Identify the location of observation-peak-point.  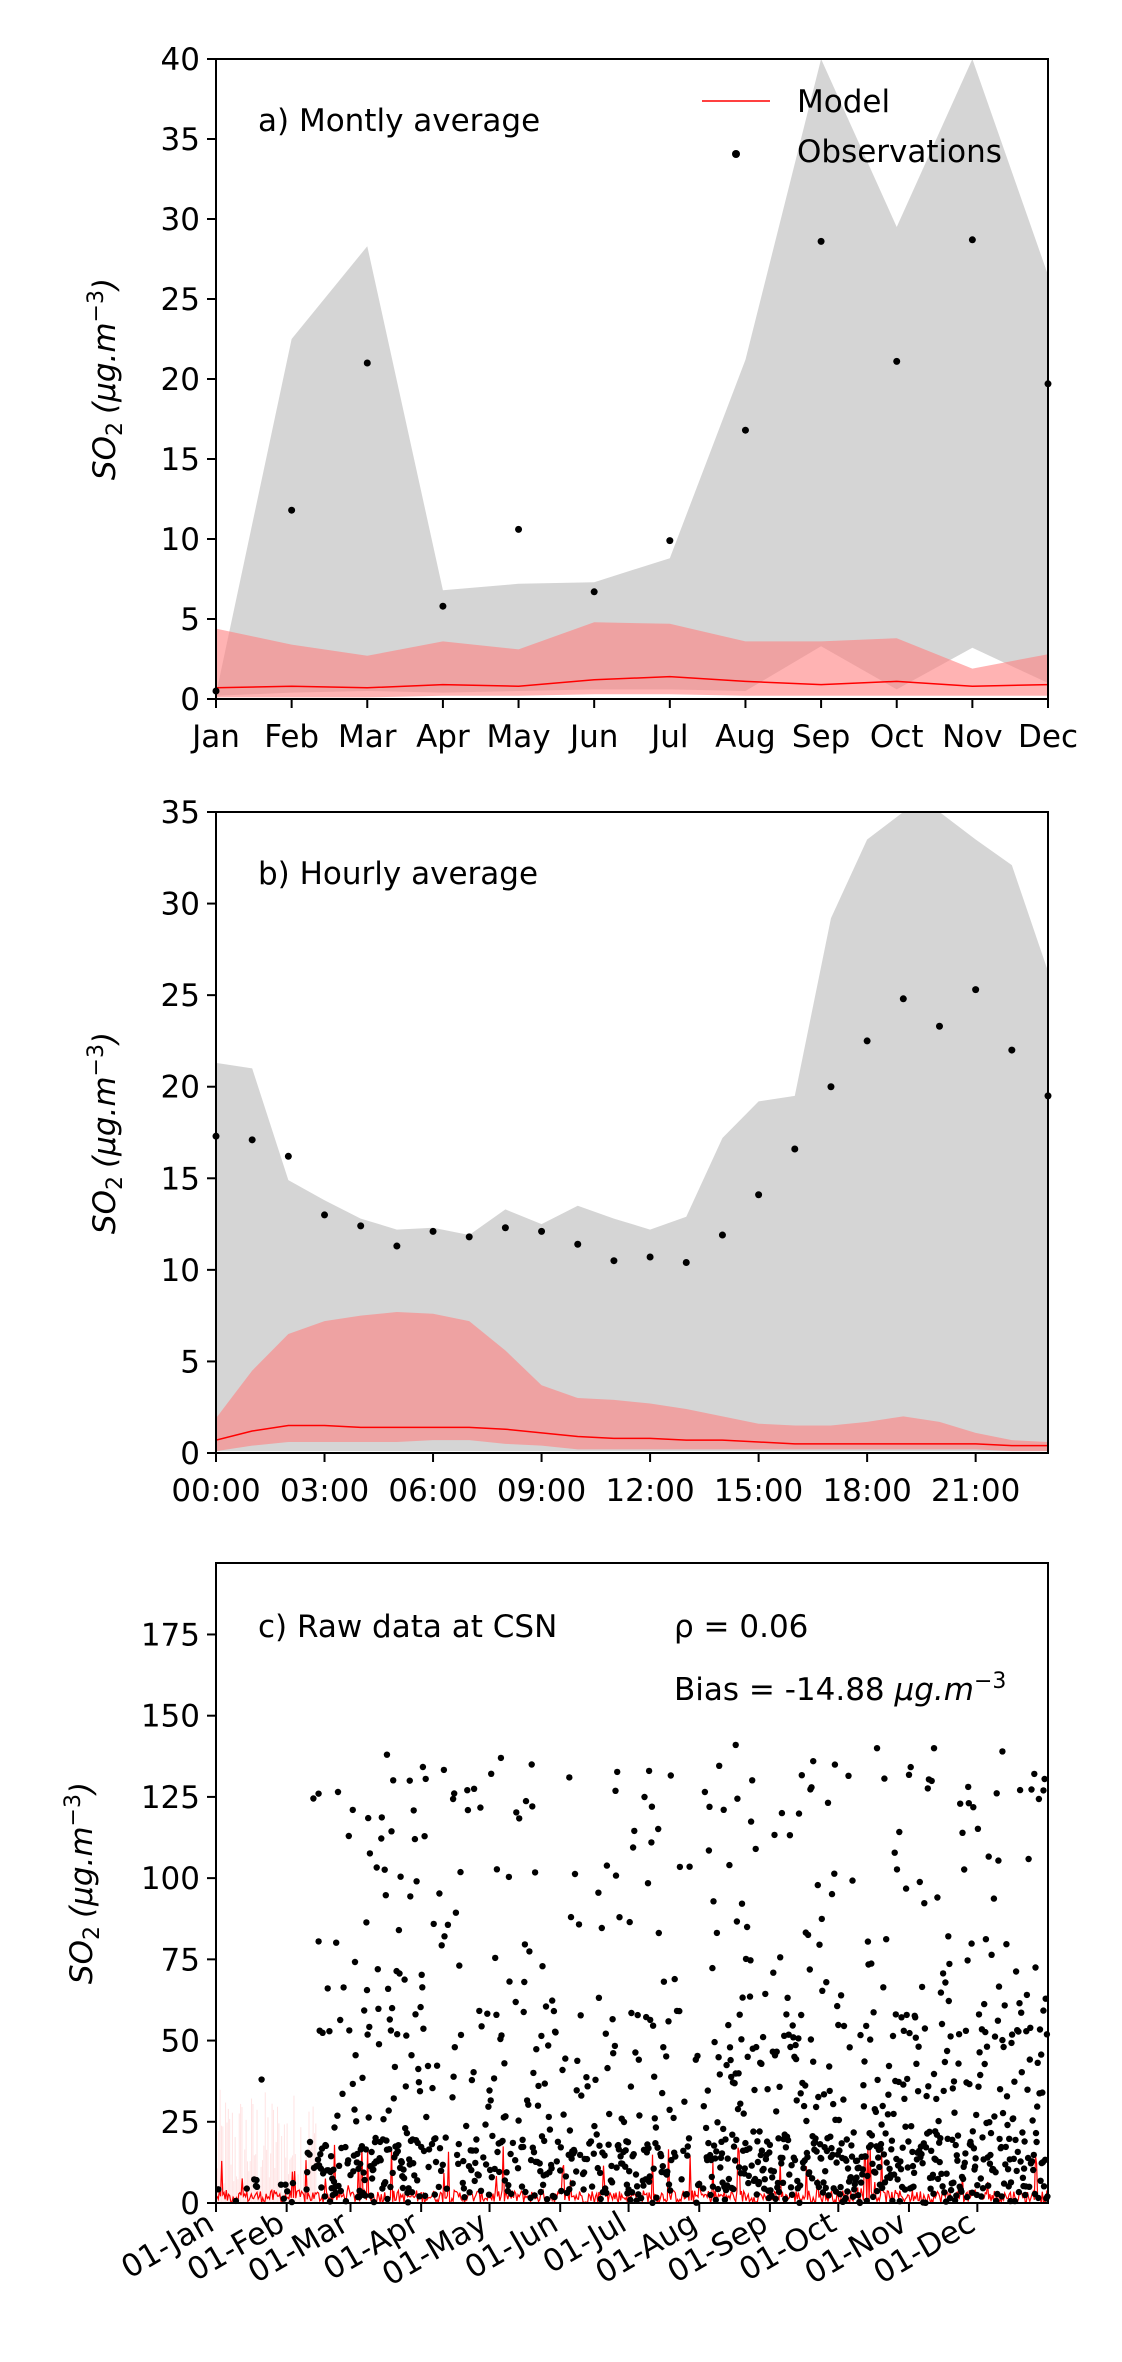
(261, 2079).